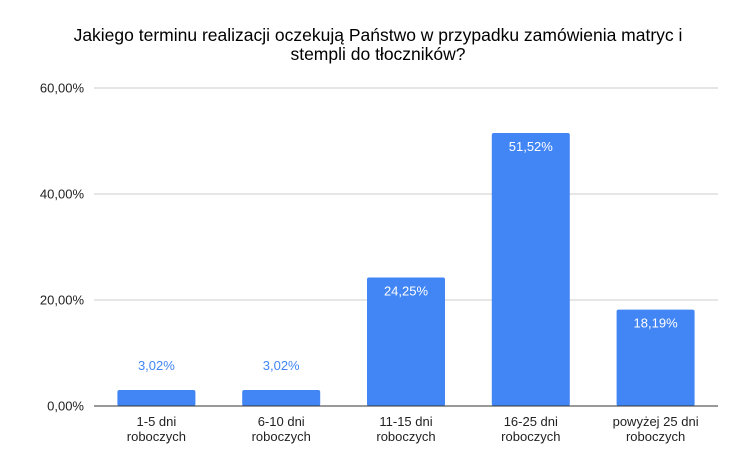  What do you see at coordinates (62, 300) in the screenshot?
I see `y-tick-label: 20,00%` at bounding box center [62, 300].